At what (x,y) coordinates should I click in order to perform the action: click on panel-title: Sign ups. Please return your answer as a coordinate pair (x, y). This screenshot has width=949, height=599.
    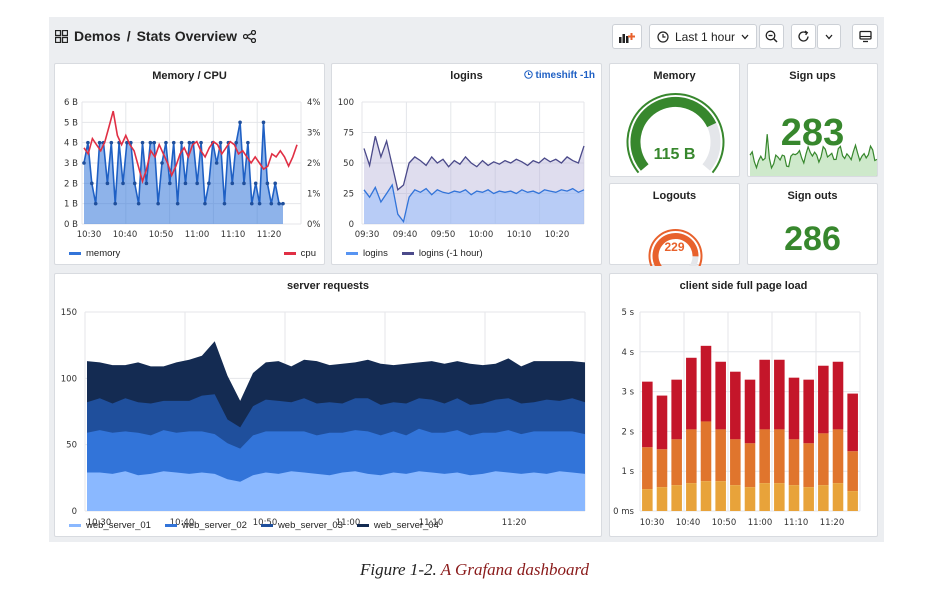
    Looking at the image, I should click on (812, 76).